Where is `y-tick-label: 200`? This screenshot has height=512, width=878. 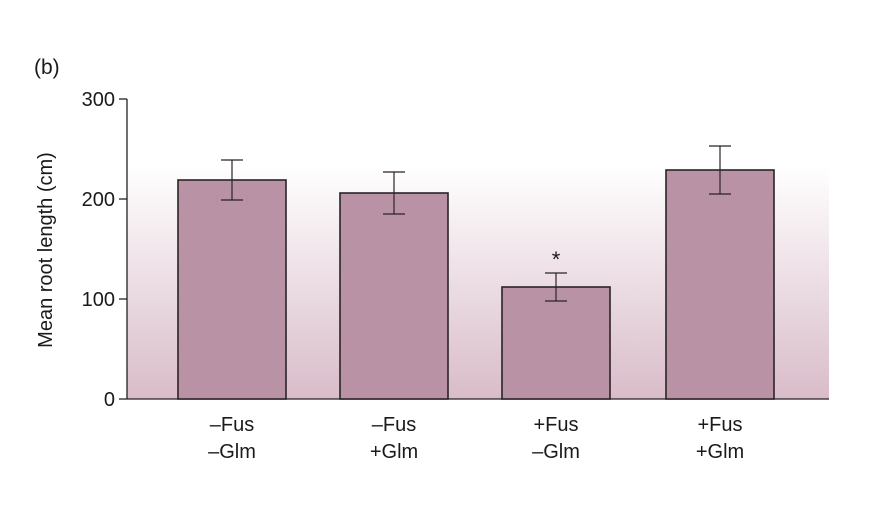
y-tick-label: 200 is located at coordinates (98, 200).